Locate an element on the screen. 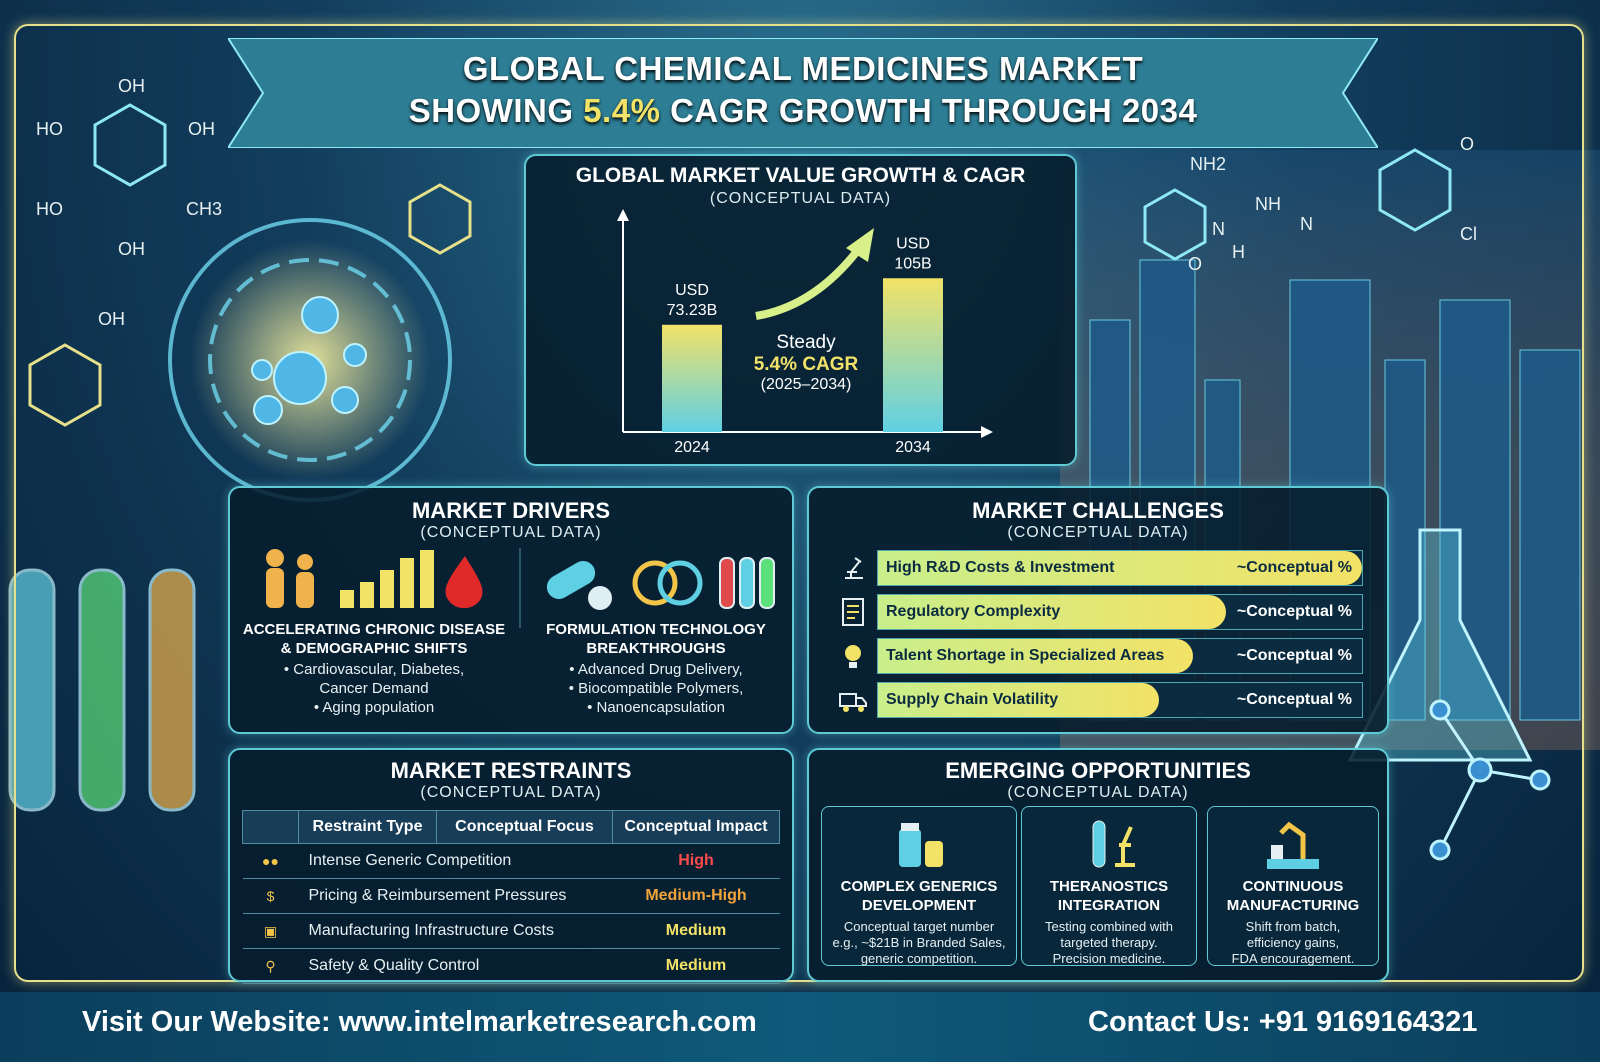 This screenshot has width=1600, height=1062. x-tick-2034: 2034 is located at coordinates (913, 447).